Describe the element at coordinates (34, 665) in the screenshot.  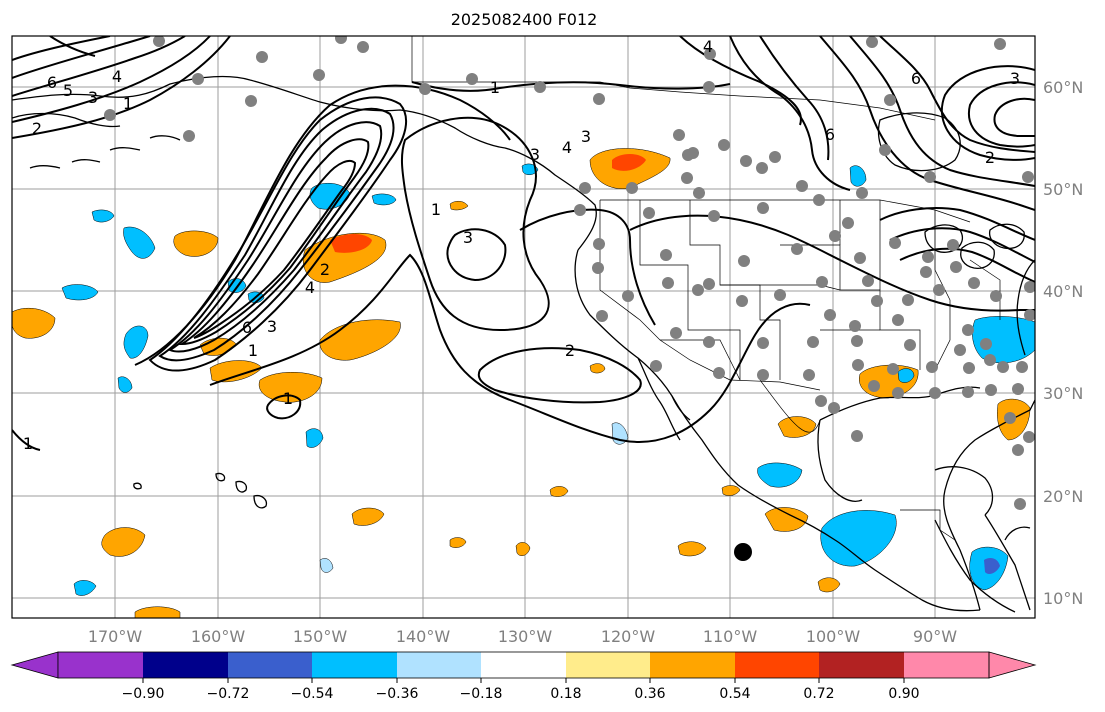
I see `colorbar-extend-min` at that location.